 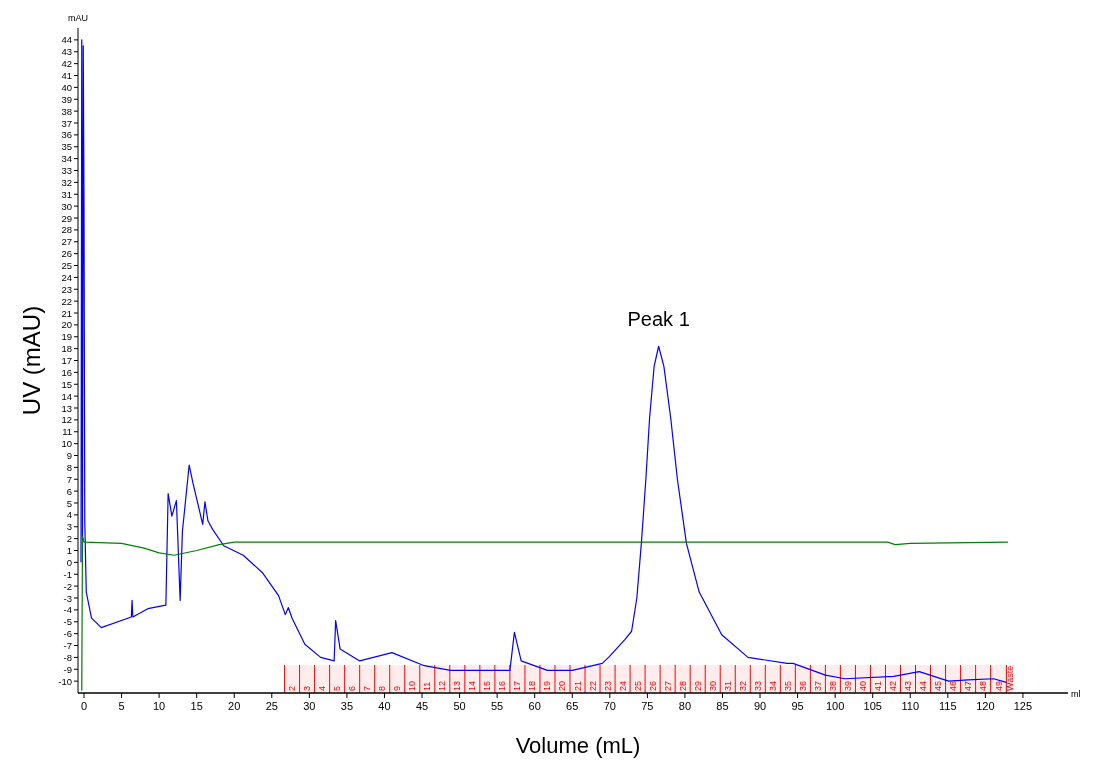 What do you see at coordinates (727, 685) in the screenshot?
I see `band-label: 31` at bounding box center [727, 685].